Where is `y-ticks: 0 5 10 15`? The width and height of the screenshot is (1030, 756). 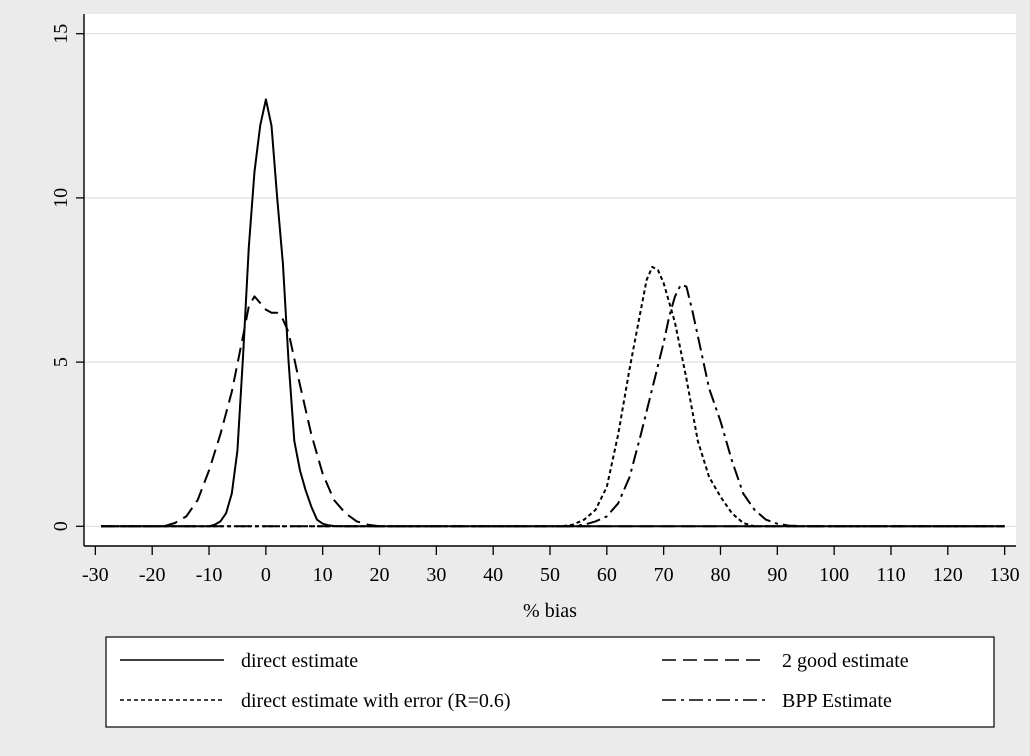
y-ticks: 0 5 10 15 is located at coordinates (67, 277).